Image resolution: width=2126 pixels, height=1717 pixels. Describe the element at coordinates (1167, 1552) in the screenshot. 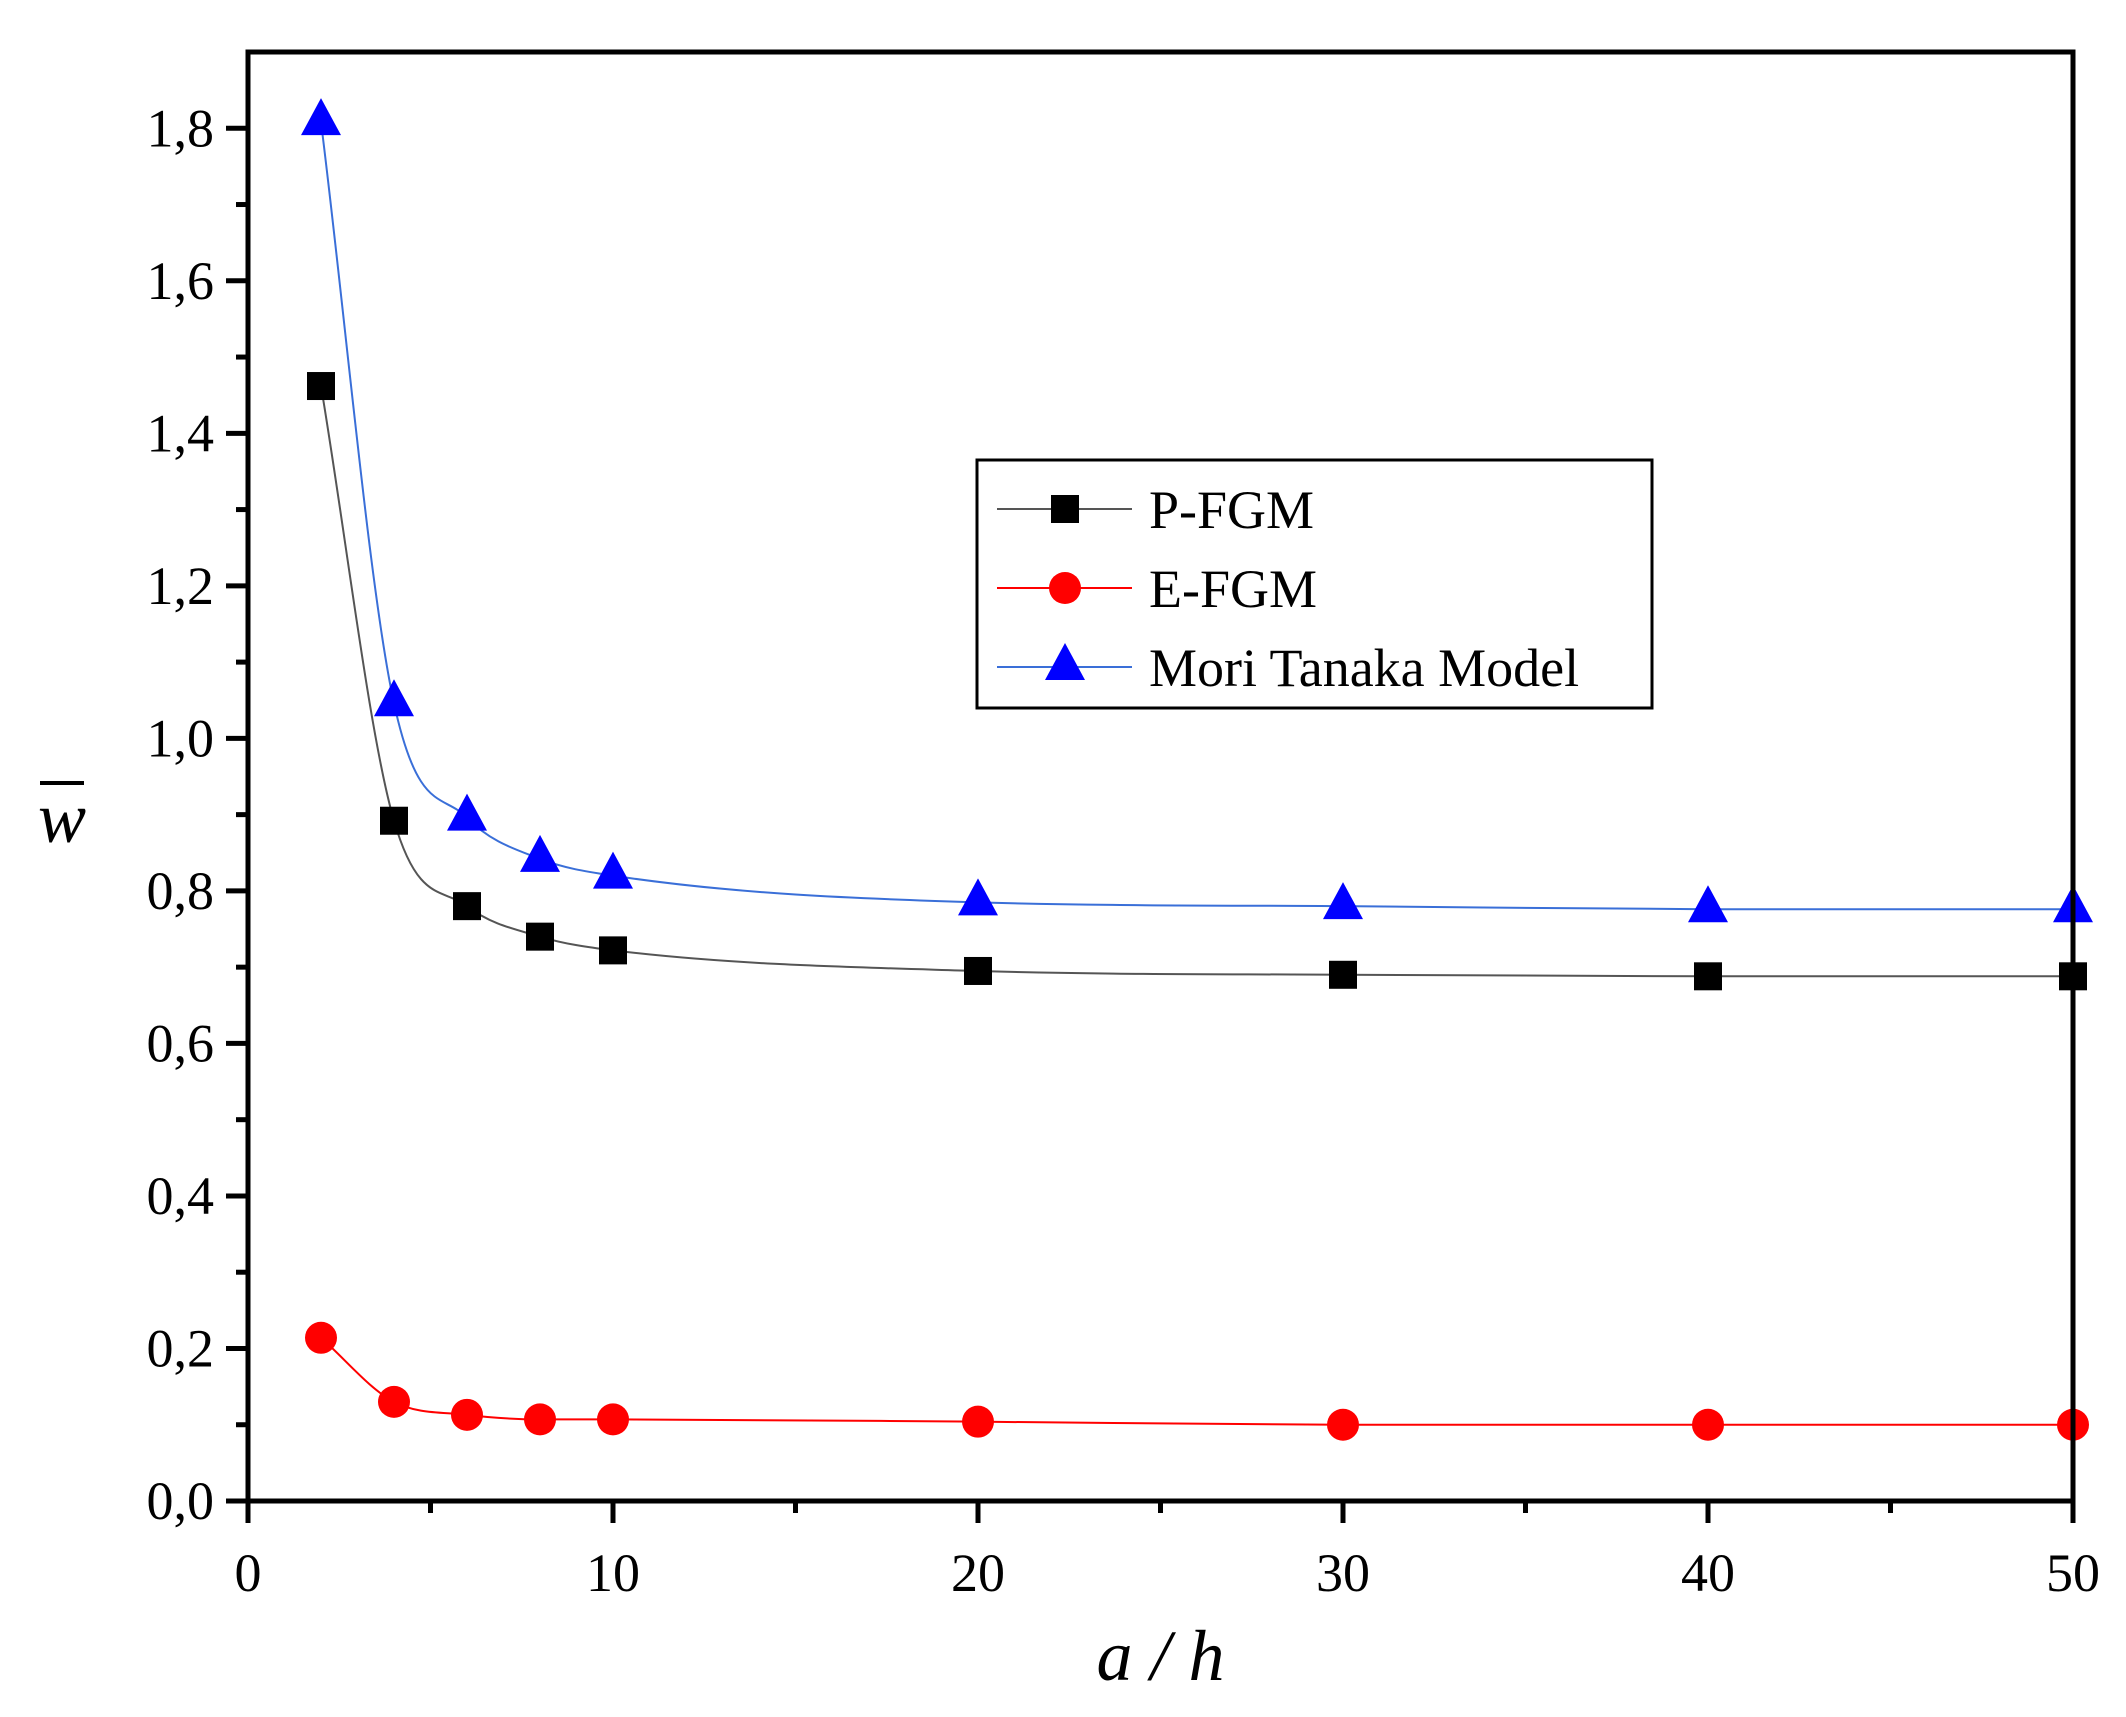

I see `x-axis-ticks: 0 10 20 30 40 50` at that location.